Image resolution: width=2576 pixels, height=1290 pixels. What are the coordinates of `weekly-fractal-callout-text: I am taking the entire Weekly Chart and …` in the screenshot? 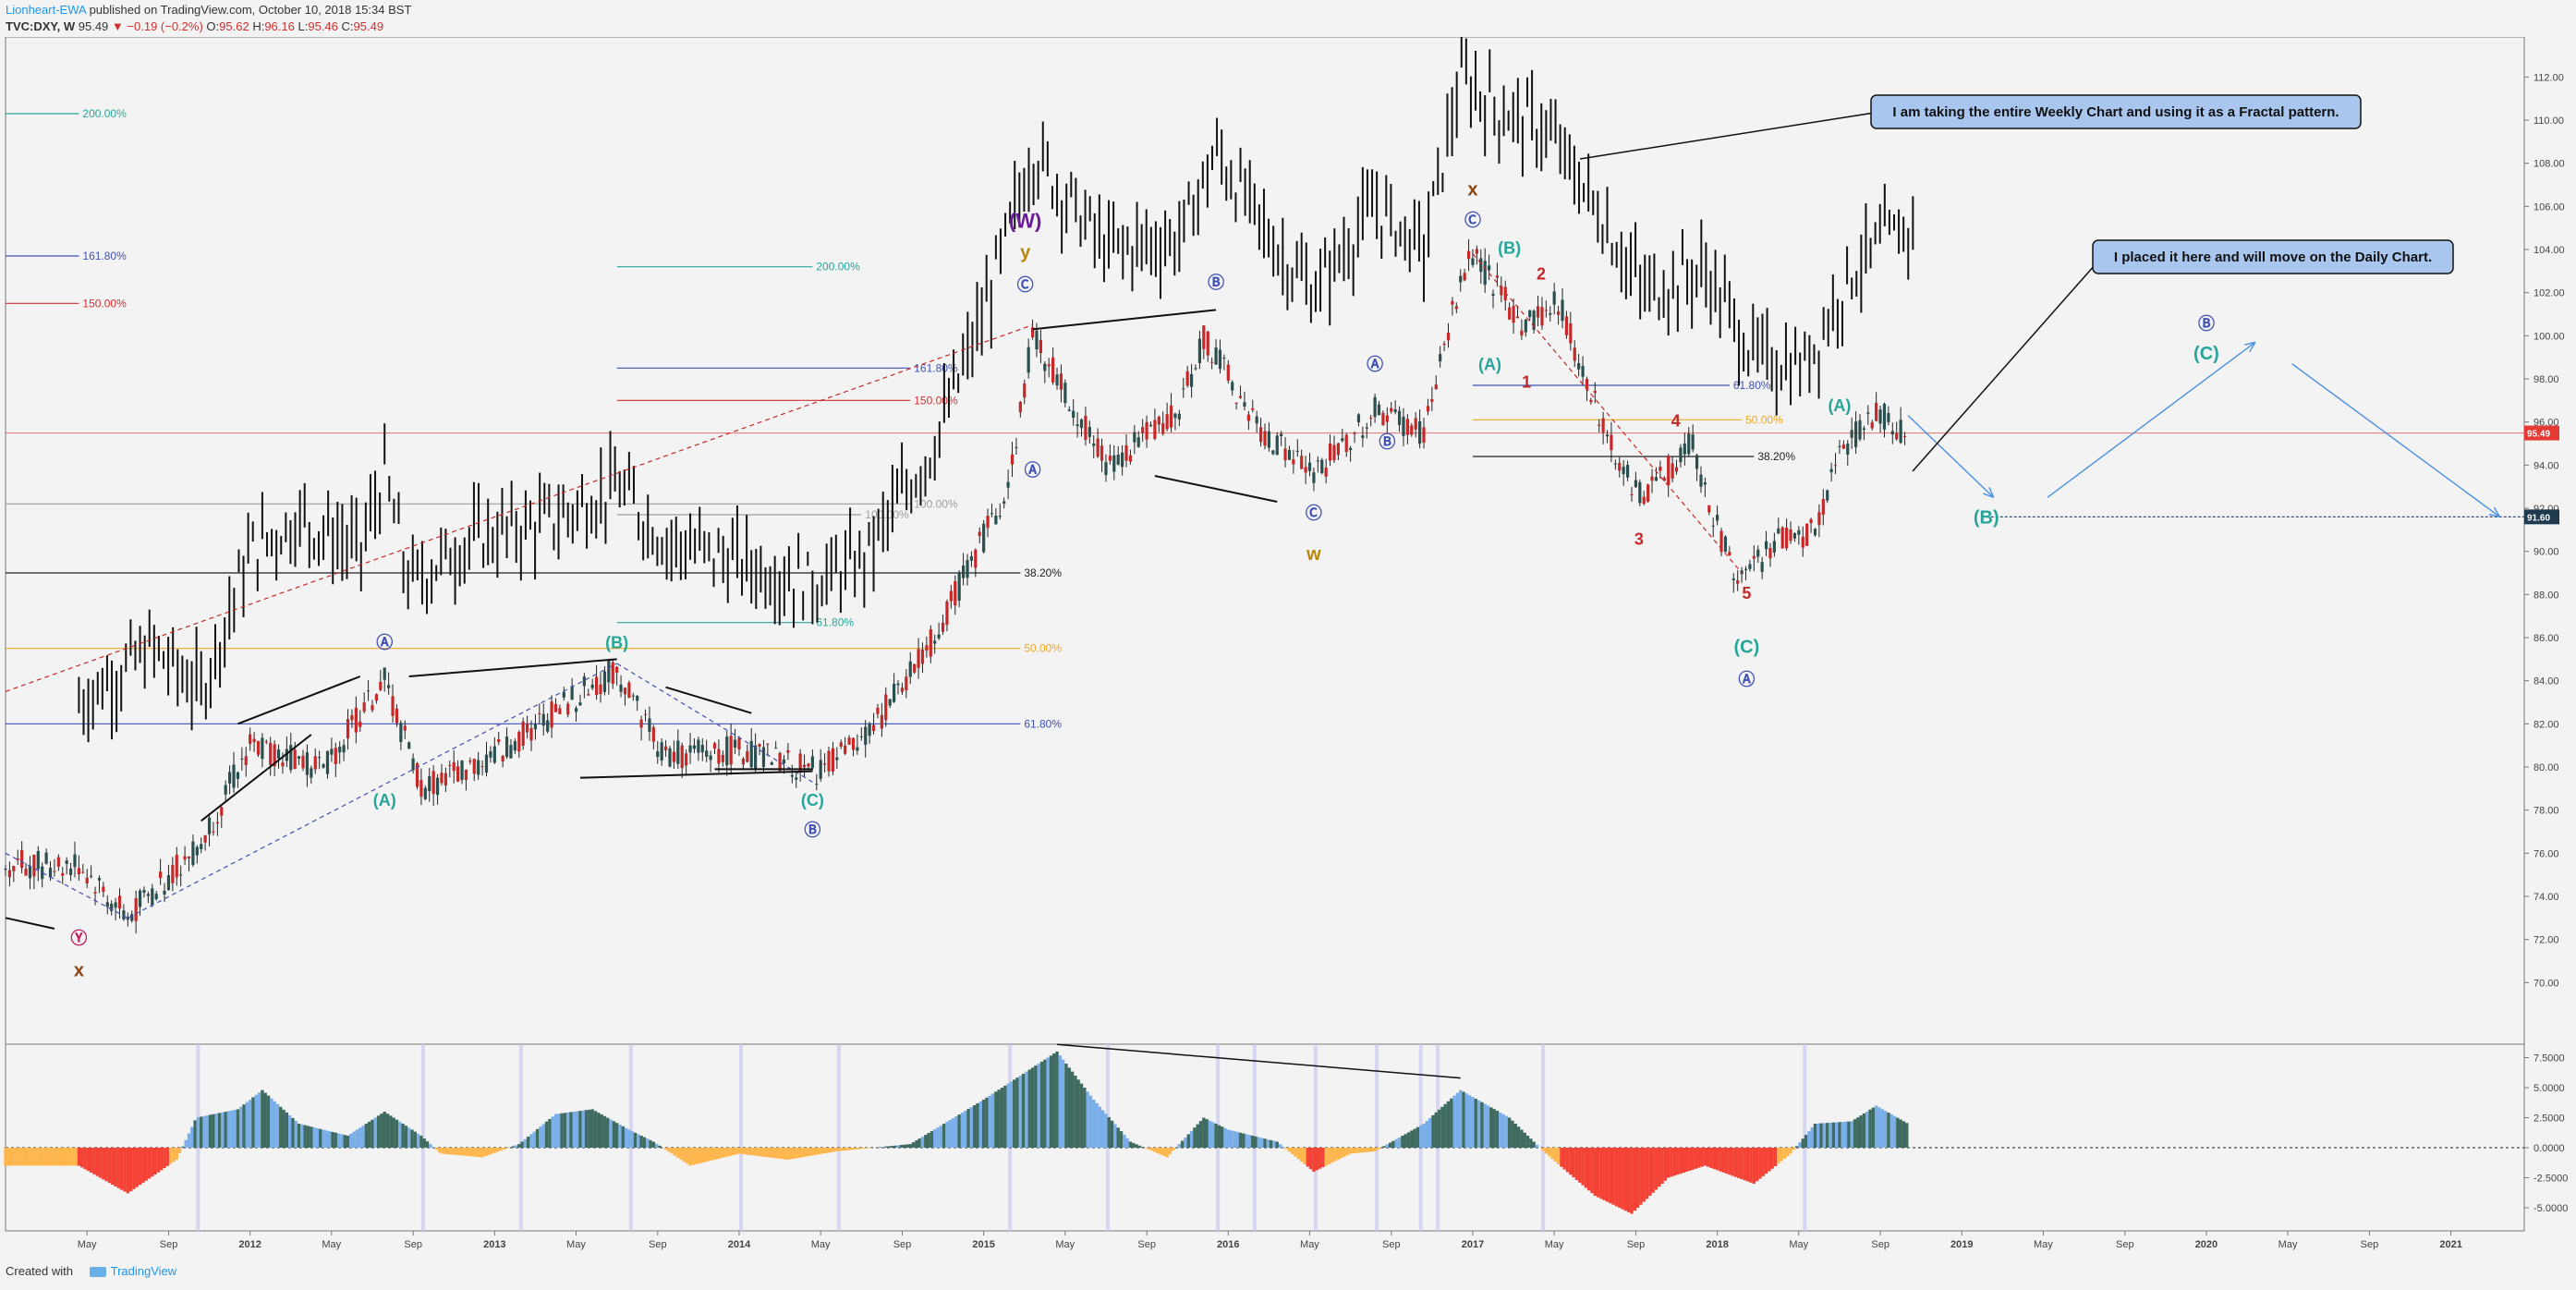 It's located at (2115, 112).